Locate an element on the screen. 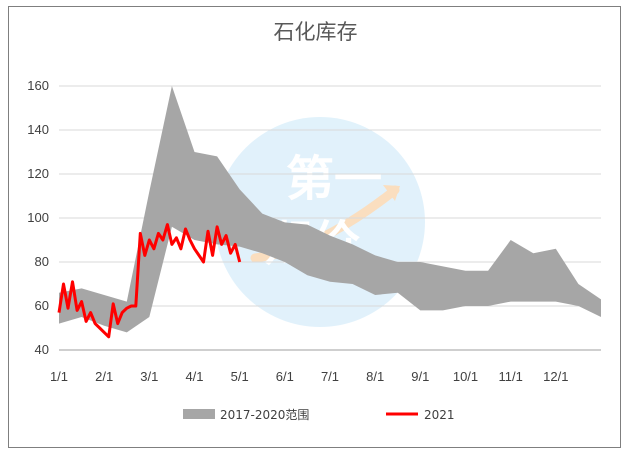 The image size is (631, 456). x-tick-label: 5/1 is located at coordinates (240, 376).